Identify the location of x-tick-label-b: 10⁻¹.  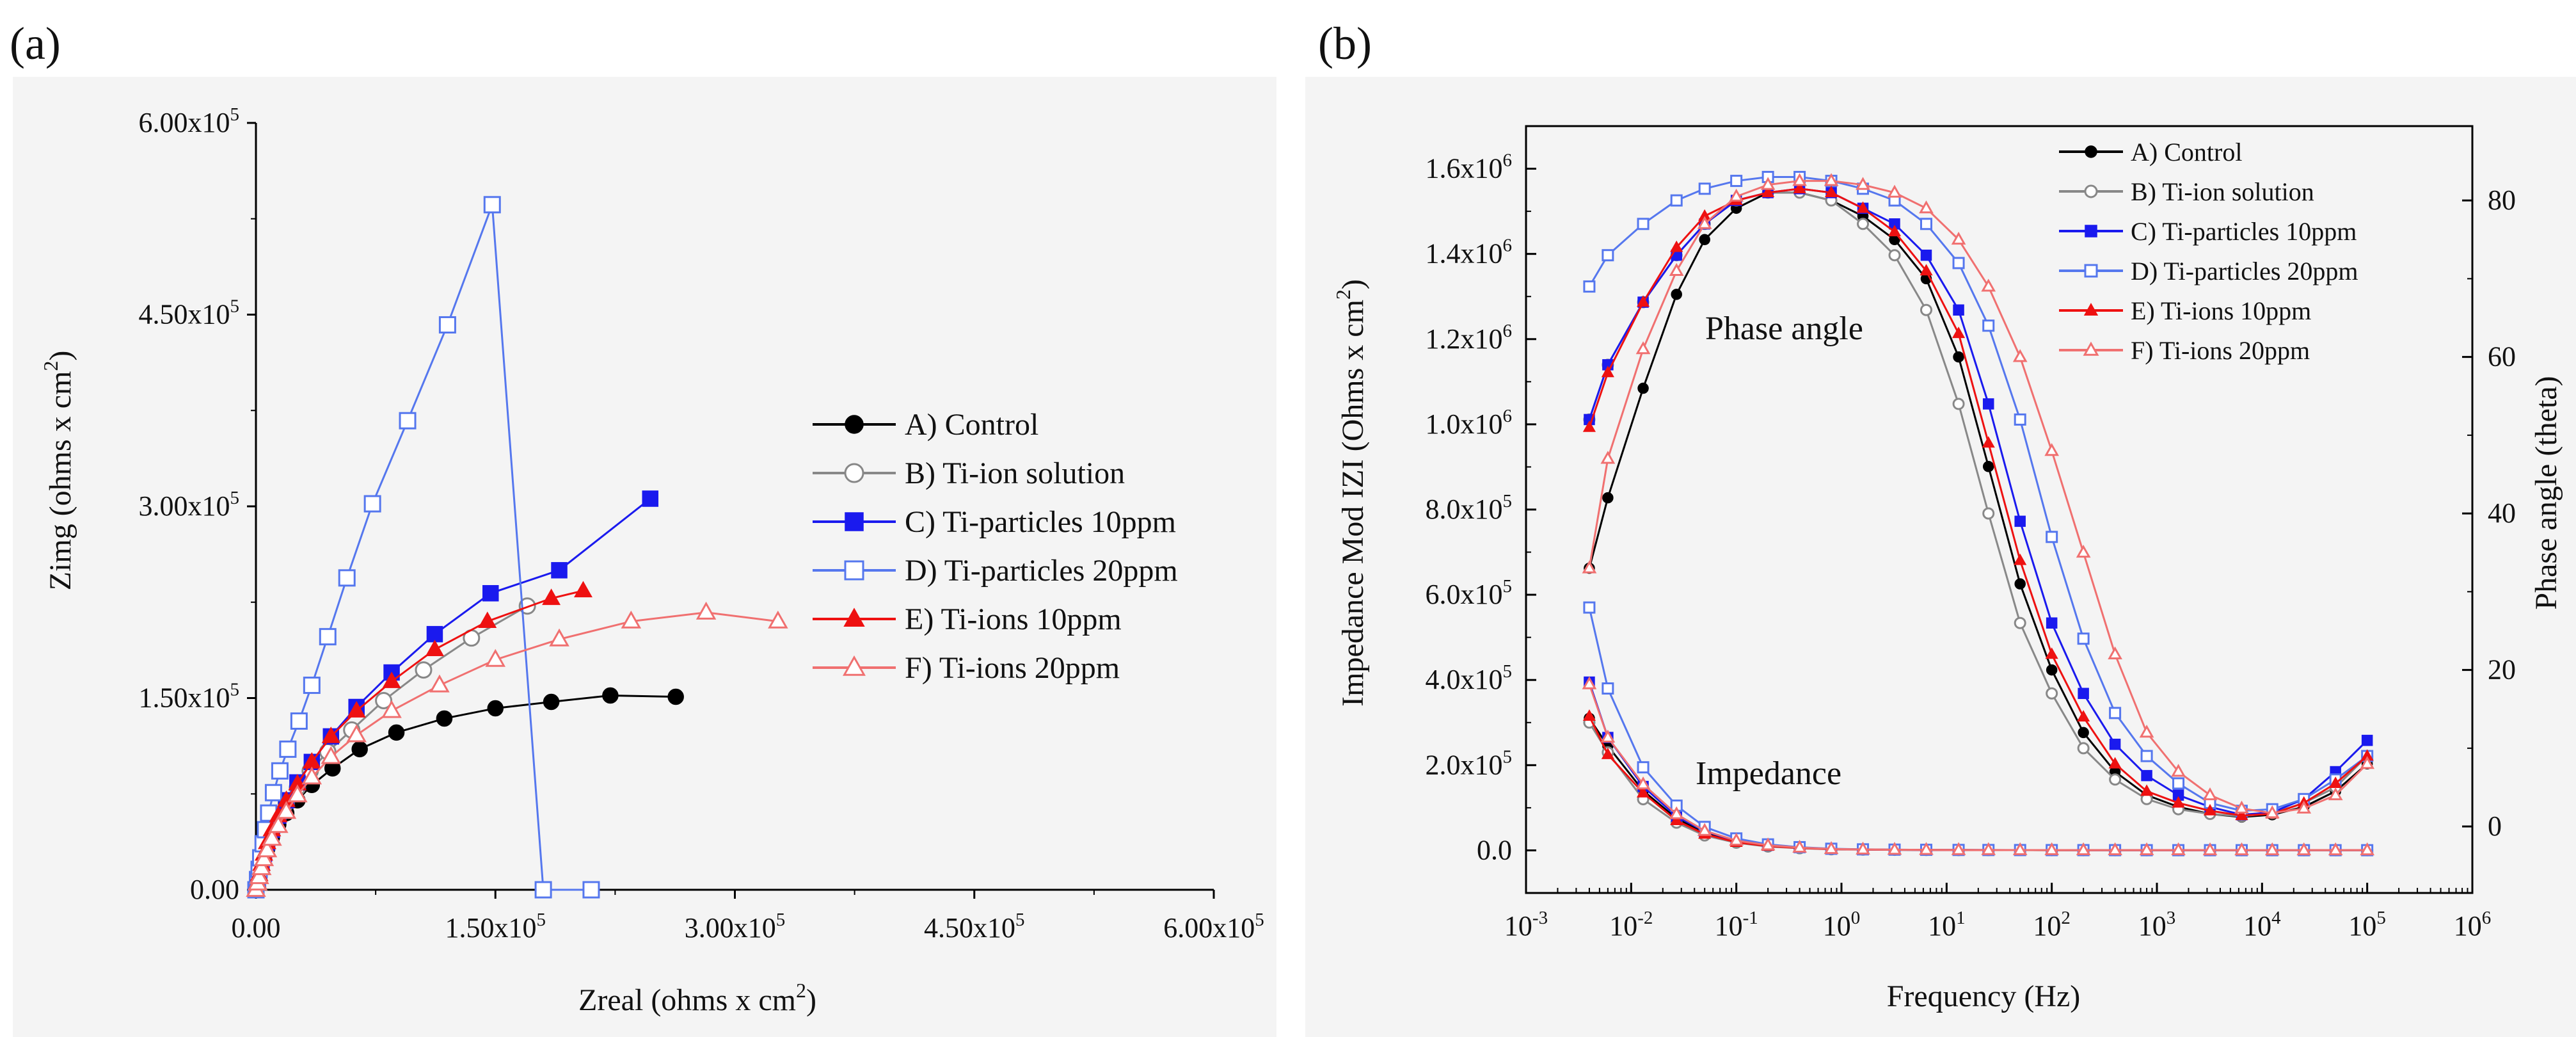
(1737, 925).